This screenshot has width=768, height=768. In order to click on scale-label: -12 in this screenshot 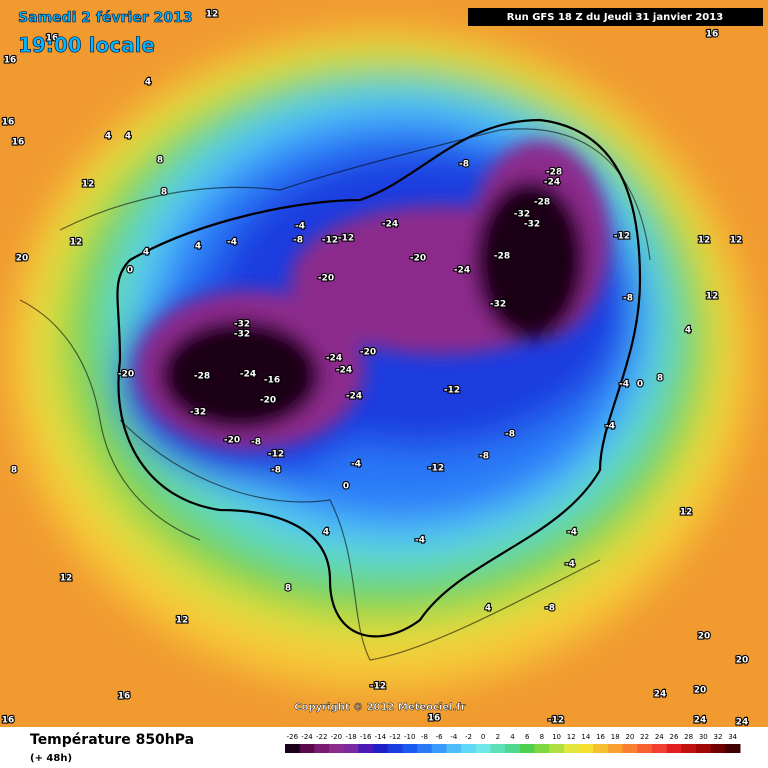, I will do `click(394, 737)`.